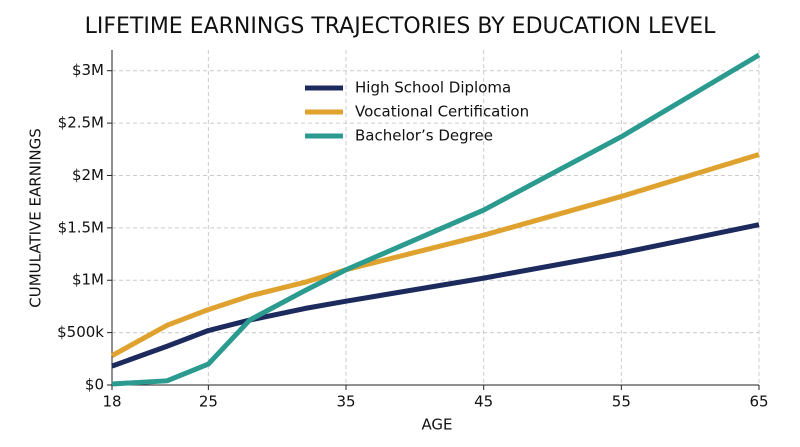  I want to click on legend-label: High School Diploma, so click(433, 88).